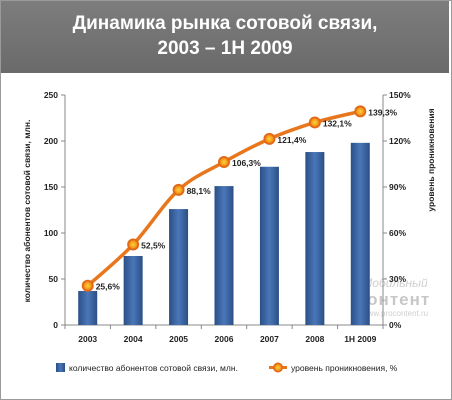 The height and width of the screenshot is (400, 452). What do you see at coordinates (397, 187) in the screenshot?
I see `y-tick-right-label: 90%` at bounding box center [397, 187].